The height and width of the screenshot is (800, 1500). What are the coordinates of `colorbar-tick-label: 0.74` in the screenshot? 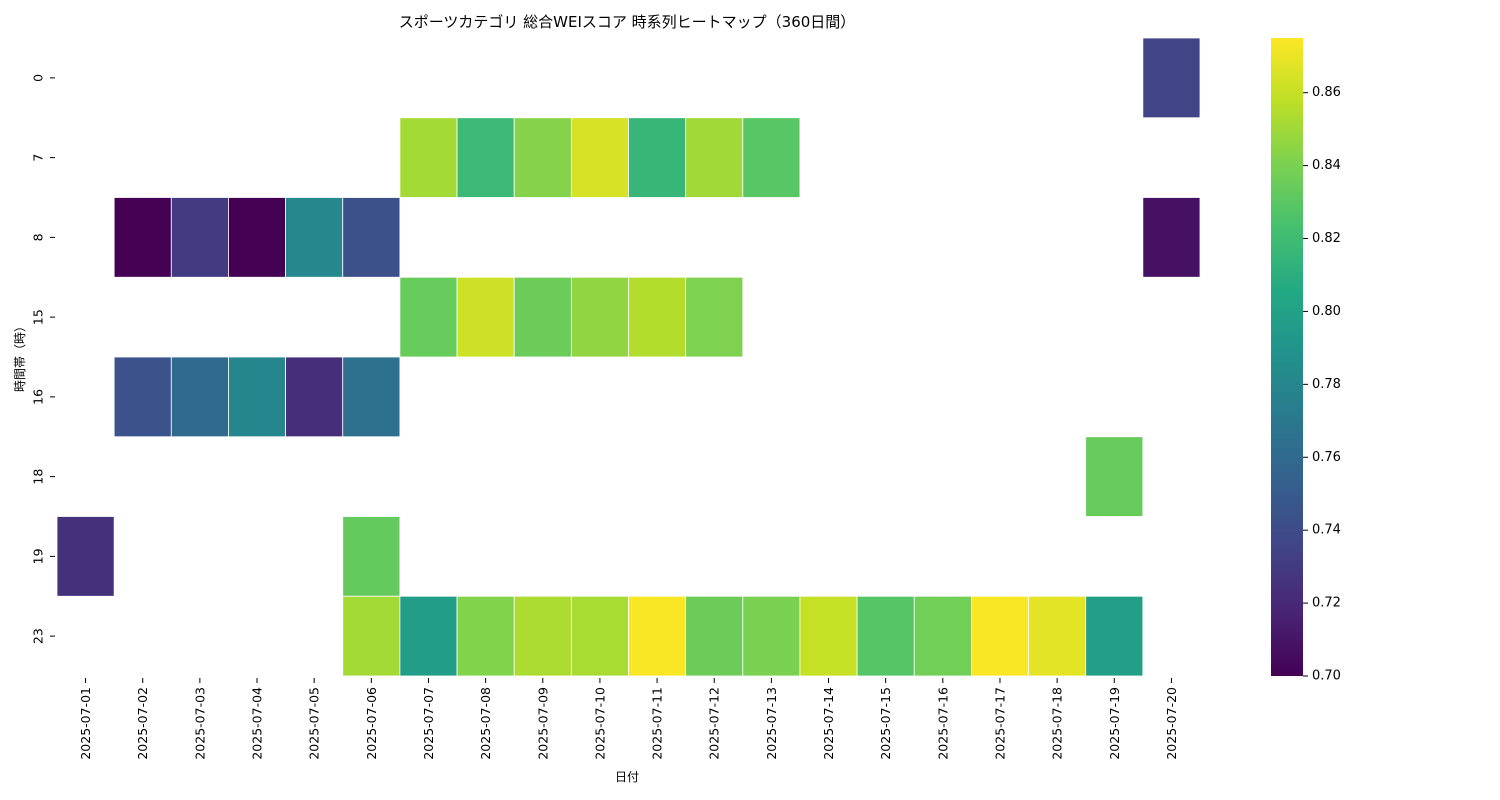 It's located at (1326, 530).